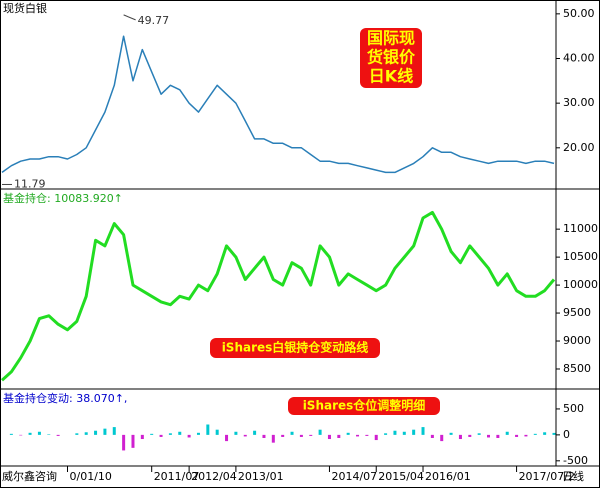 The image size is (600, 488). I want to click on y-tick-label: 500, so click(573, 408).